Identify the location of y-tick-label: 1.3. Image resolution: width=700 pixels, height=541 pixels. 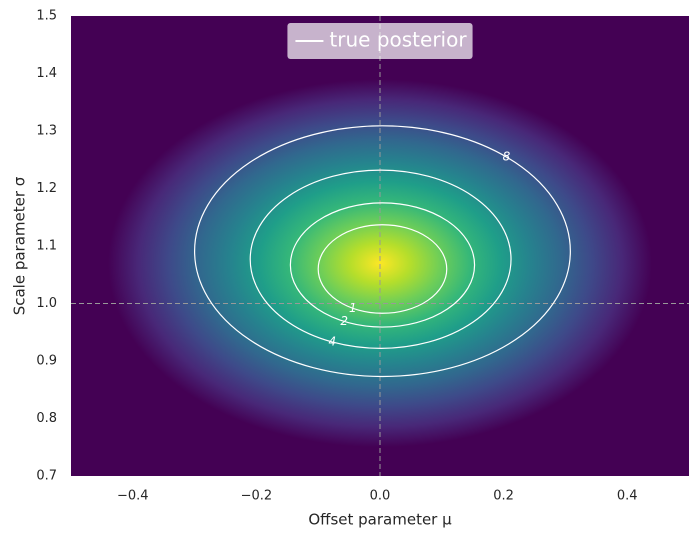
(46, 131).